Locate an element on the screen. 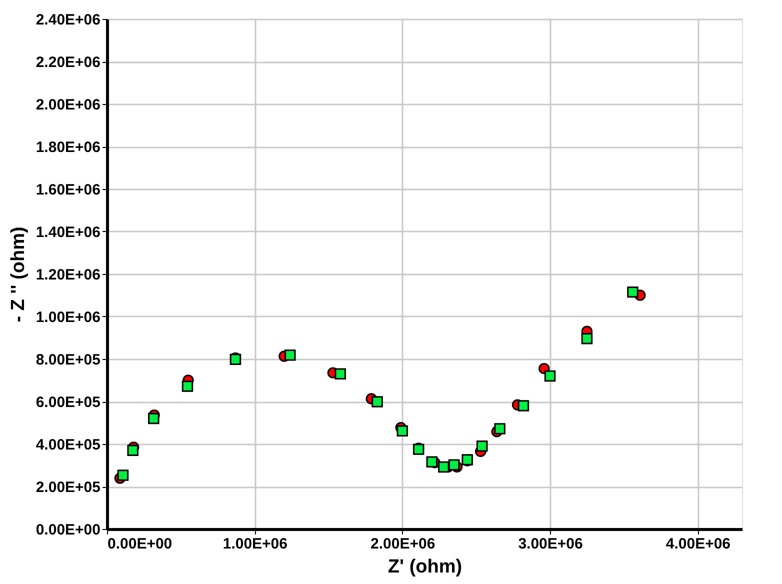 The width and height of the screenshot is (782, 584). x-tick-label: 3.00E+06 is located at coordinates (550, 544).